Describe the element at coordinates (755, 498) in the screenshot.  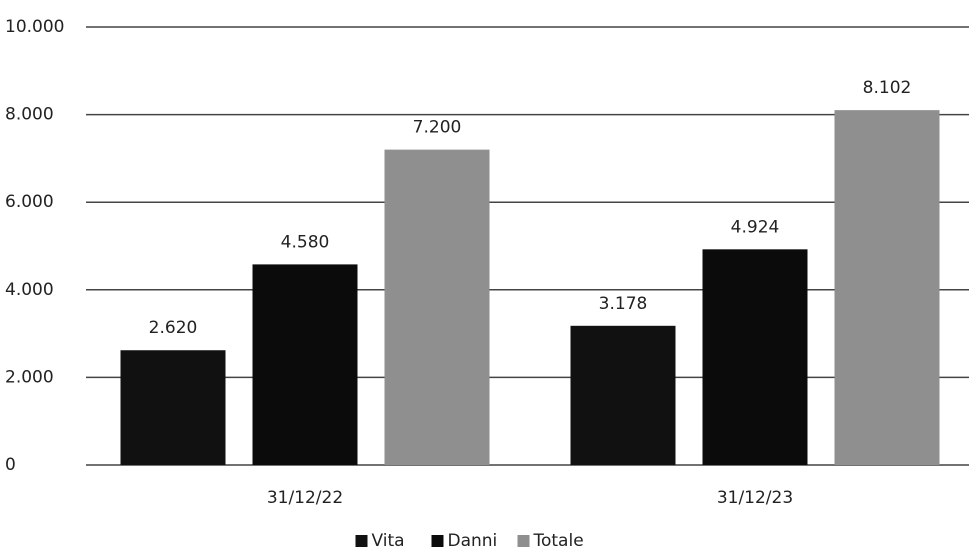
I see `x-tick-label: 31/12/23` at that location.